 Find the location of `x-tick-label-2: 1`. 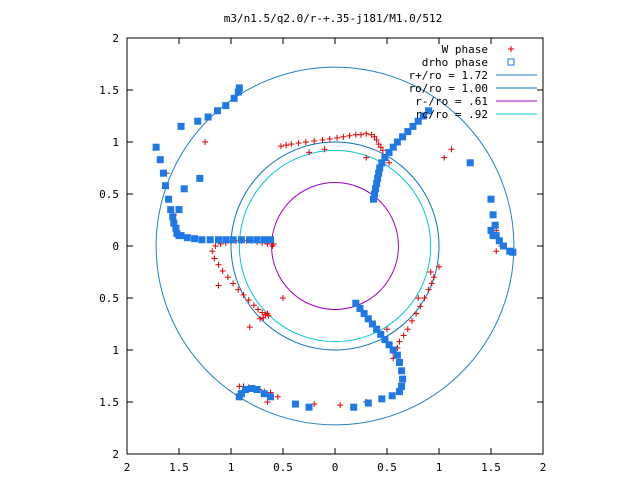

x-tick-label-2: 1 is located at coordinates (231, 467).